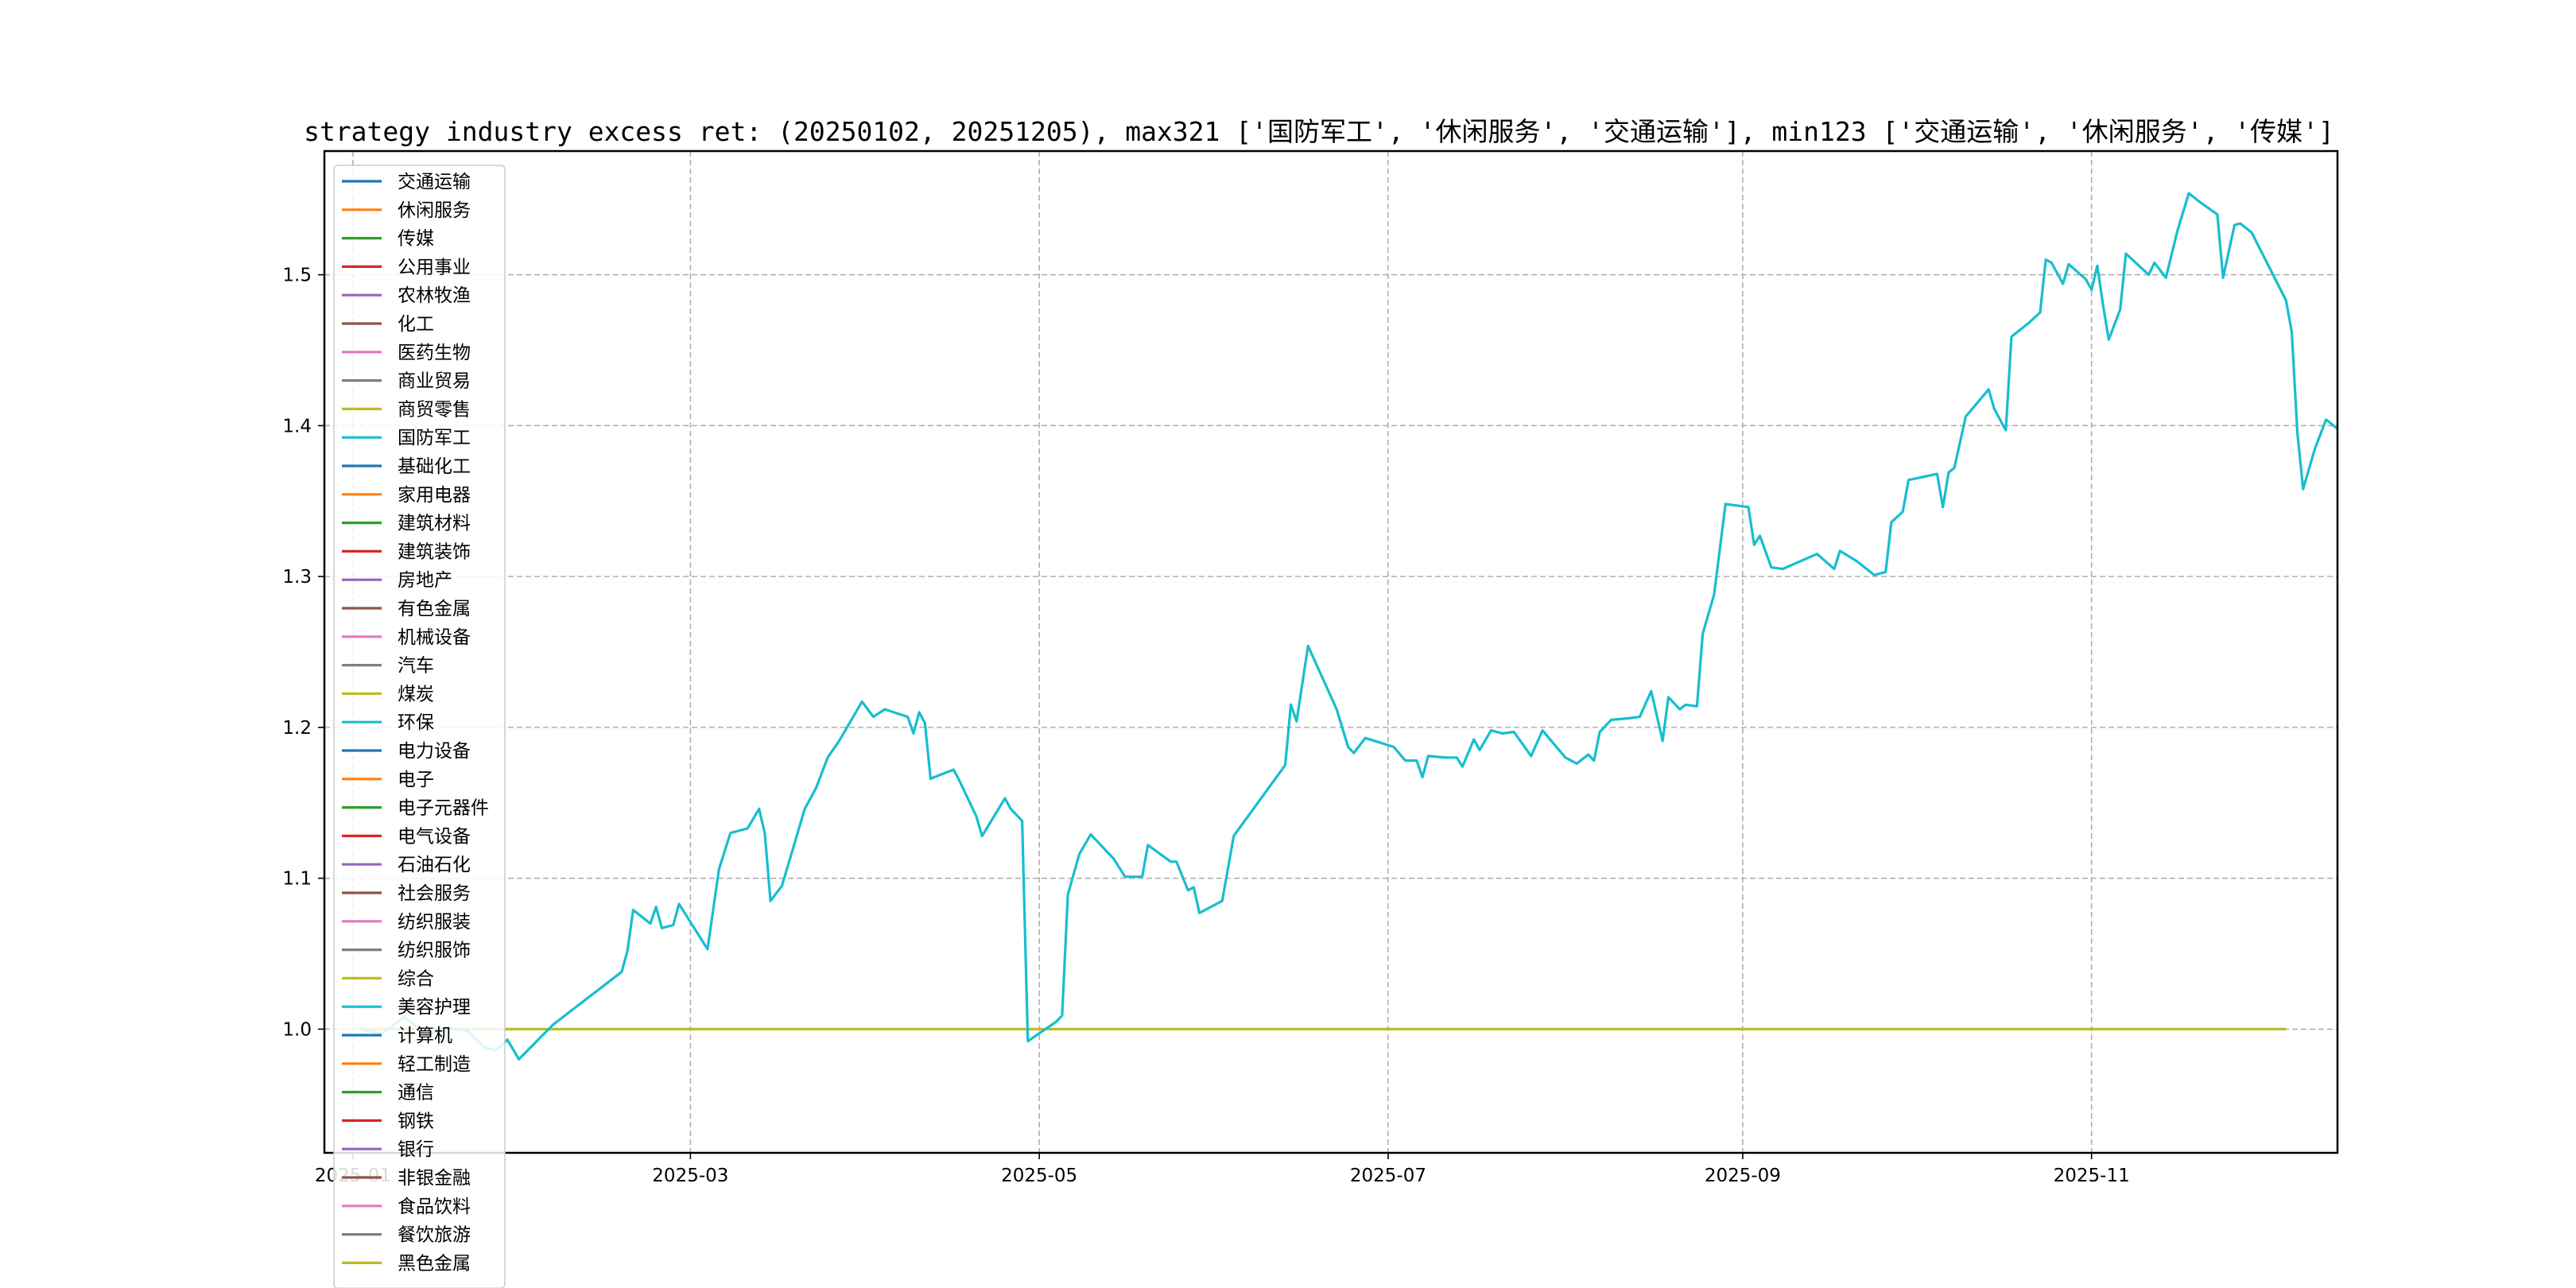 The width and height of the screenshot is (2576, 1288). What do you see at coordinates (388, 978) in the screenshot?
I see `legend-item: 综合` at bounding box center [388, 978].